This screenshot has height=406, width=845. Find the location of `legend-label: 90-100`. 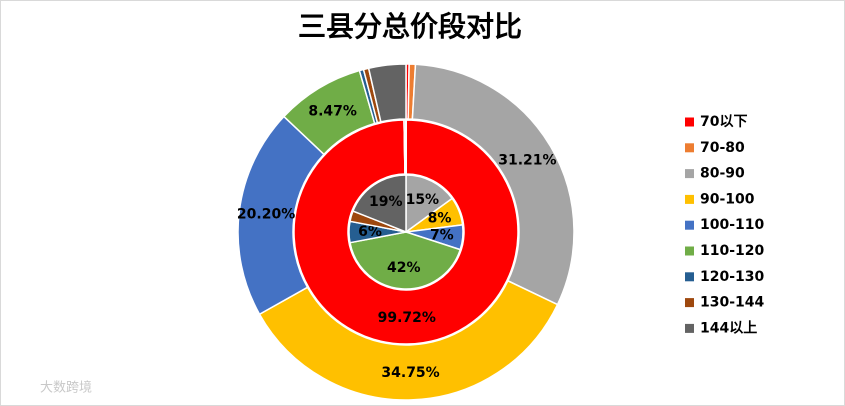

legend-label: 90-100 is located at coordinates (727, 199).